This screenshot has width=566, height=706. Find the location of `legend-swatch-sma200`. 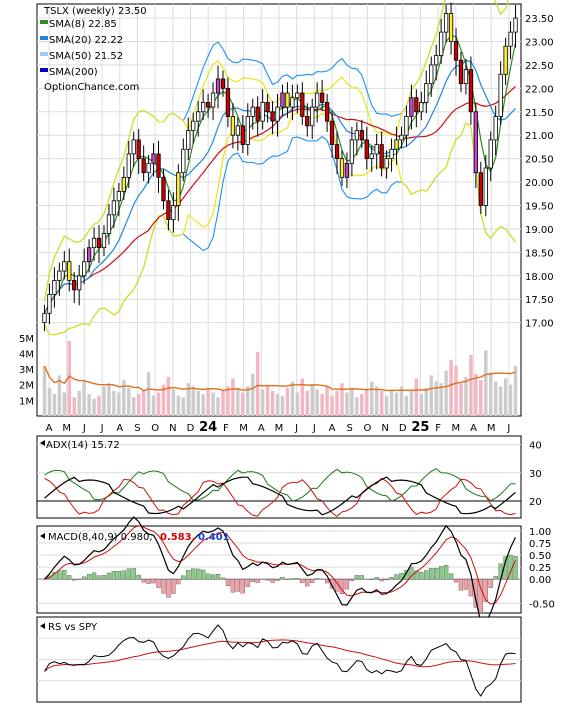

legend-swatch-sma200 is located at coordinates (44, 70).